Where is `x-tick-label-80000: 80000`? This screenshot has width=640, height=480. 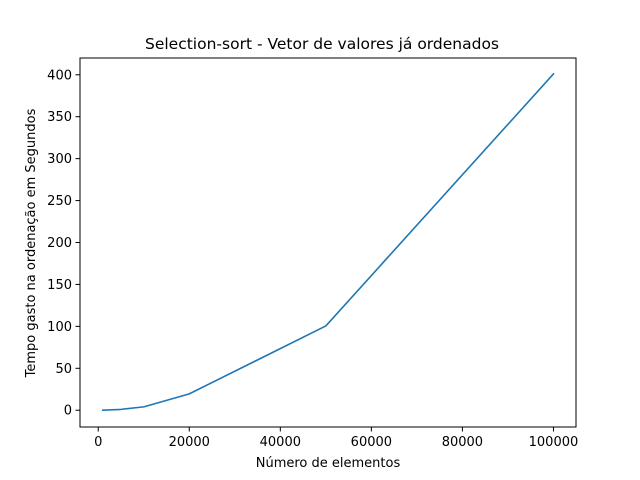 x-tick-label-80000: 80000 is located at coordinates (462, 442).